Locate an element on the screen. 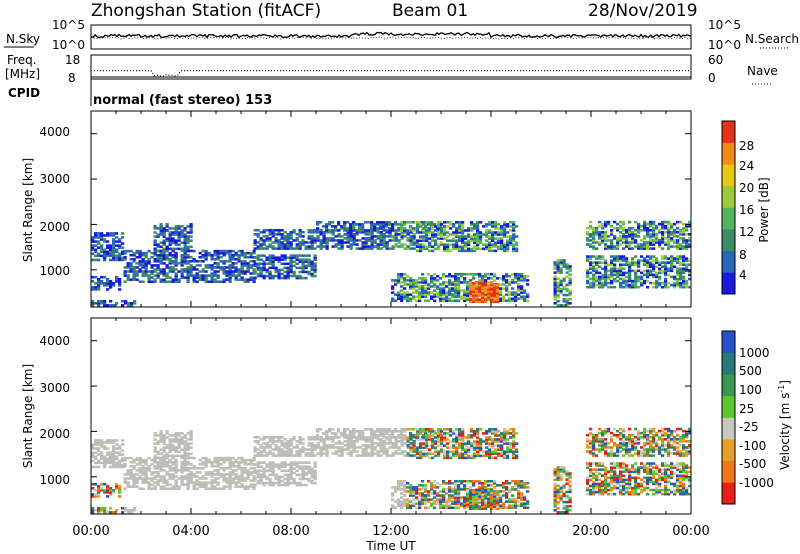 The width and height of the screenshot is (800, 554). noise-search-label: N.Search is located at coordinates (772, 39).